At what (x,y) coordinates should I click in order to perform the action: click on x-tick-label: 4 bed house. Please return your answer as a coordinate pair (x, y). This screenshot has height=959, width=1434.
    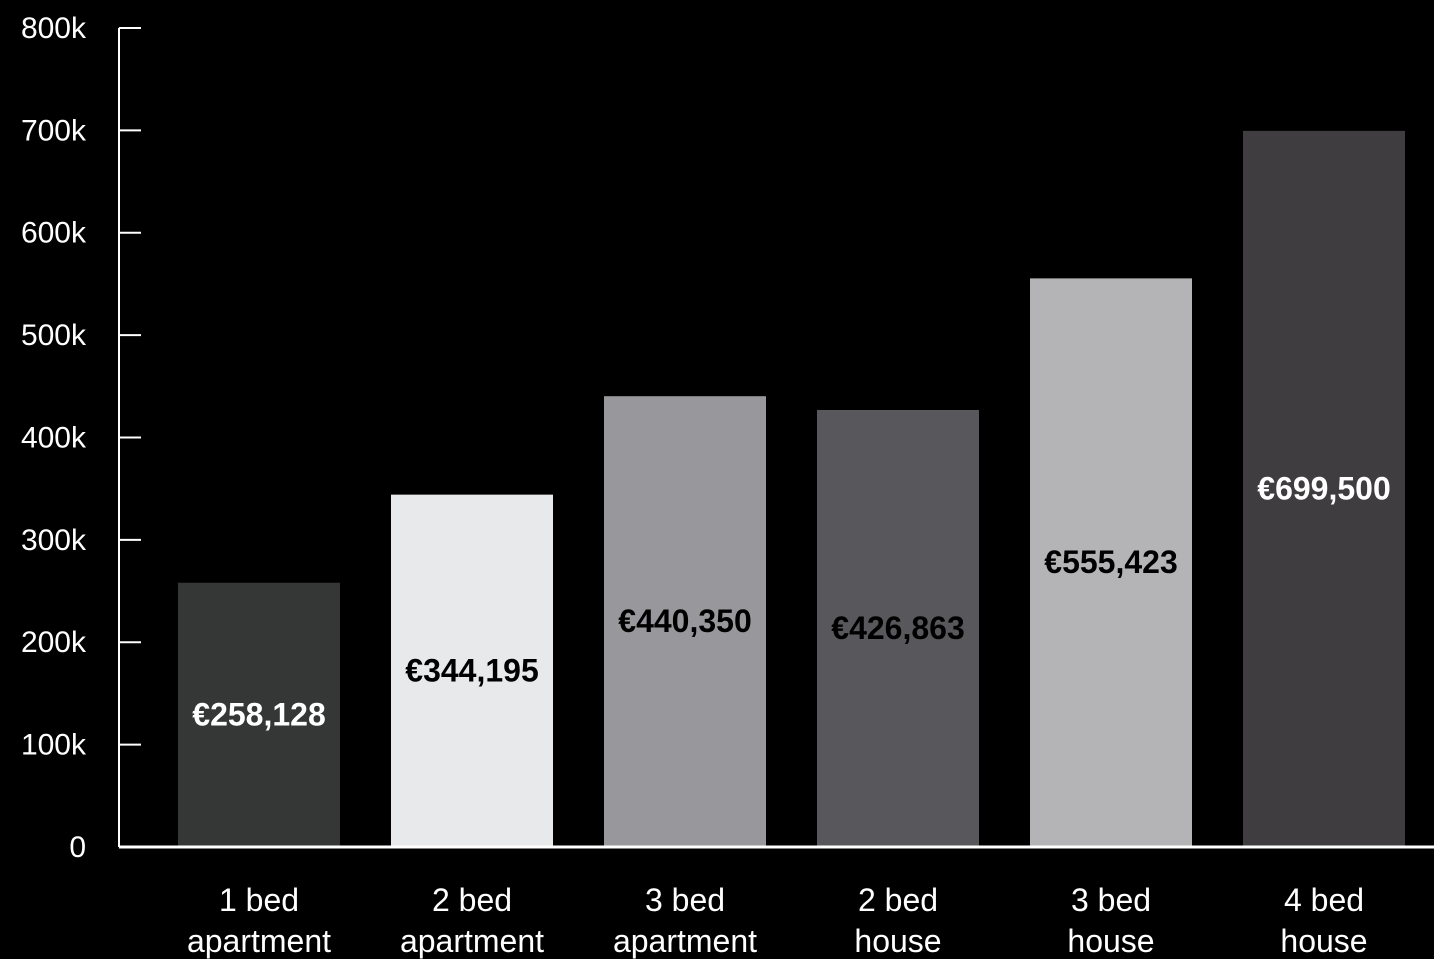
    Looking at the image, I should click on (1324, 920).